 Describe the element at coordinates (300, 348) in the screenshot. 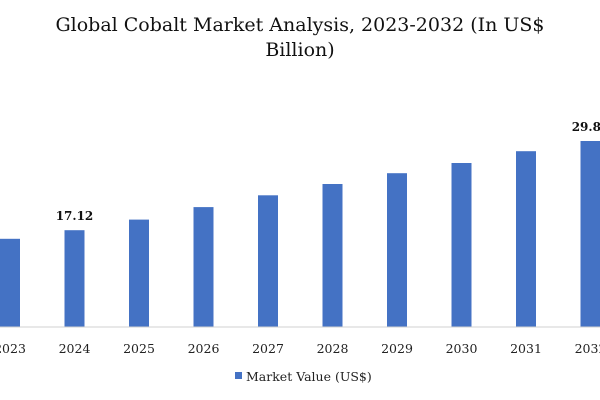

I see `x-axis-tick-labels: 2023 2024 2025 2026 2027 2028 2029 2030 2031 2032` at that location.